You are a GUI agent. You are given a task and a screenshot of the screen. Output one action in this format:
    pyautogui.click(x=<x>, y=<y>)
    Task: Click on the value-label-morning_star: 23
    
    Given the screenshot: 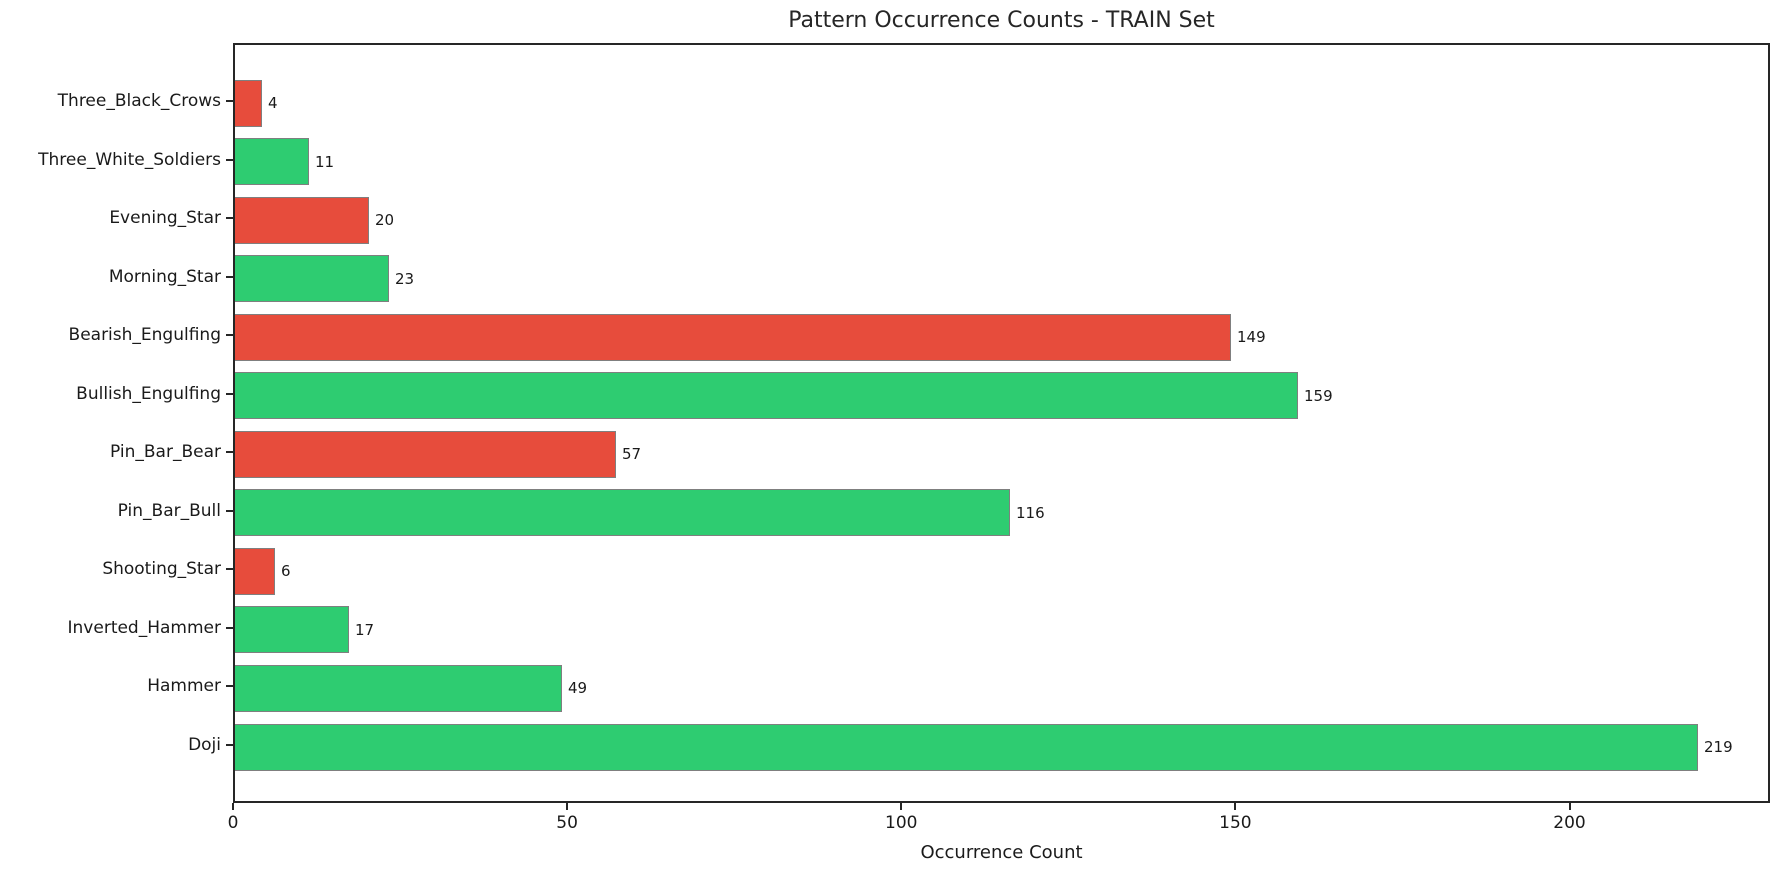 What is the action you would take?
    pyautogui.click(x=405, y=278)
    